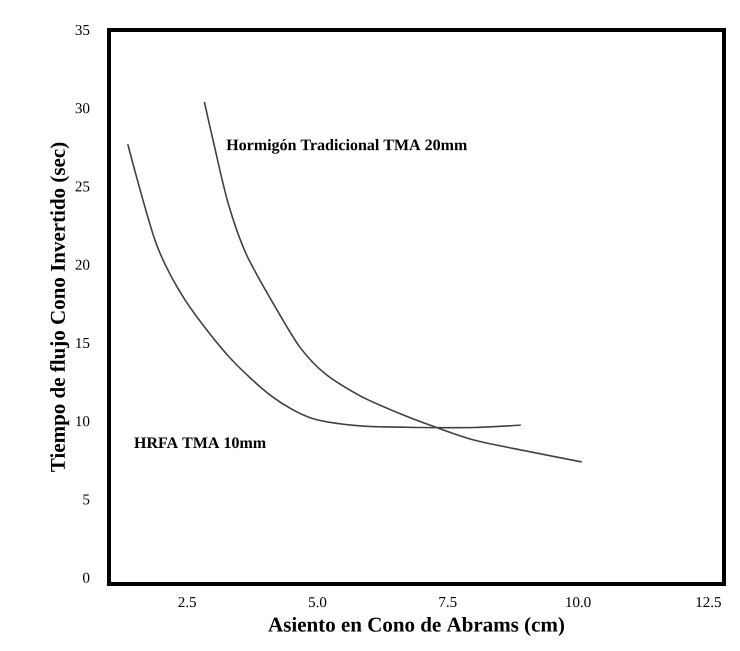  What do you see at coordinates (416, 626) in the screenshot?
I see `x-axis-title: Asiento en Cono de Abrams (cm)` at bounding box center [416, 626].